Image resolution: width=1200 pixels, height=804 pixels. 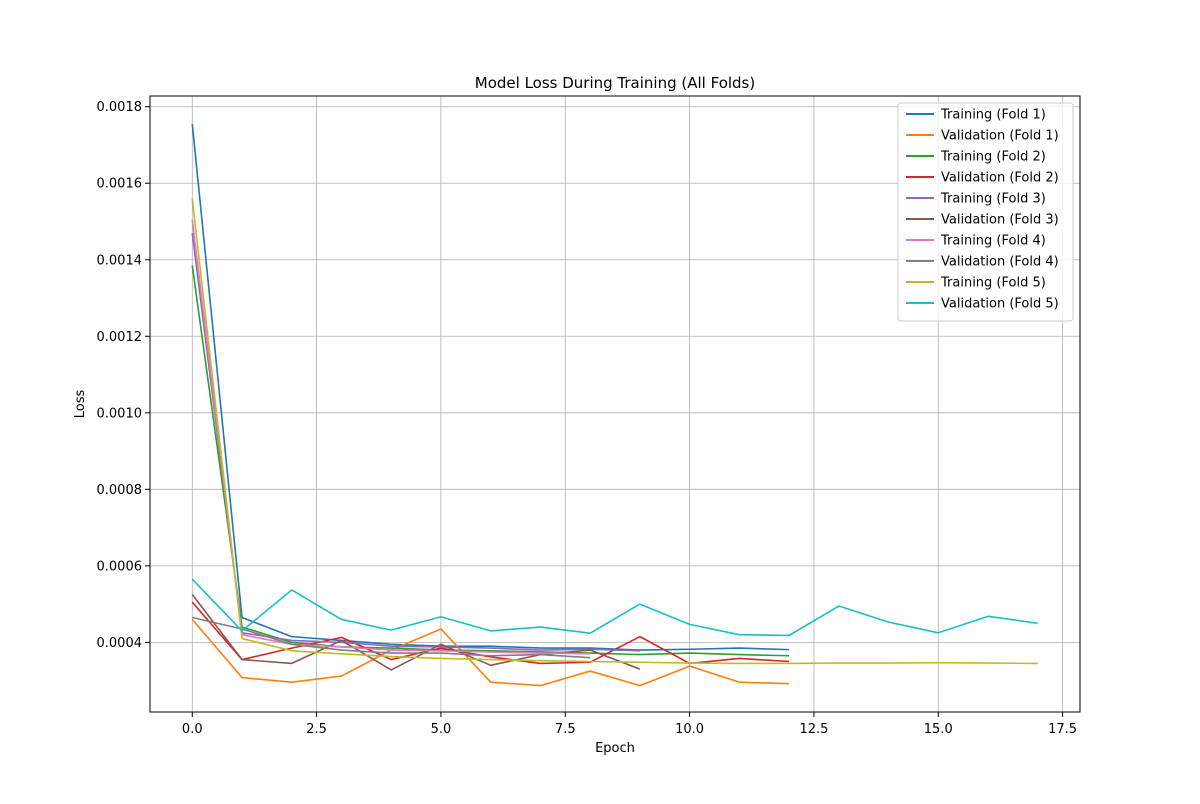 What do you see at coordinates (1000, 178) in the screenshot?
I see `legend-label: Validation (Fold 2)` at bounding box center [1000, 178].